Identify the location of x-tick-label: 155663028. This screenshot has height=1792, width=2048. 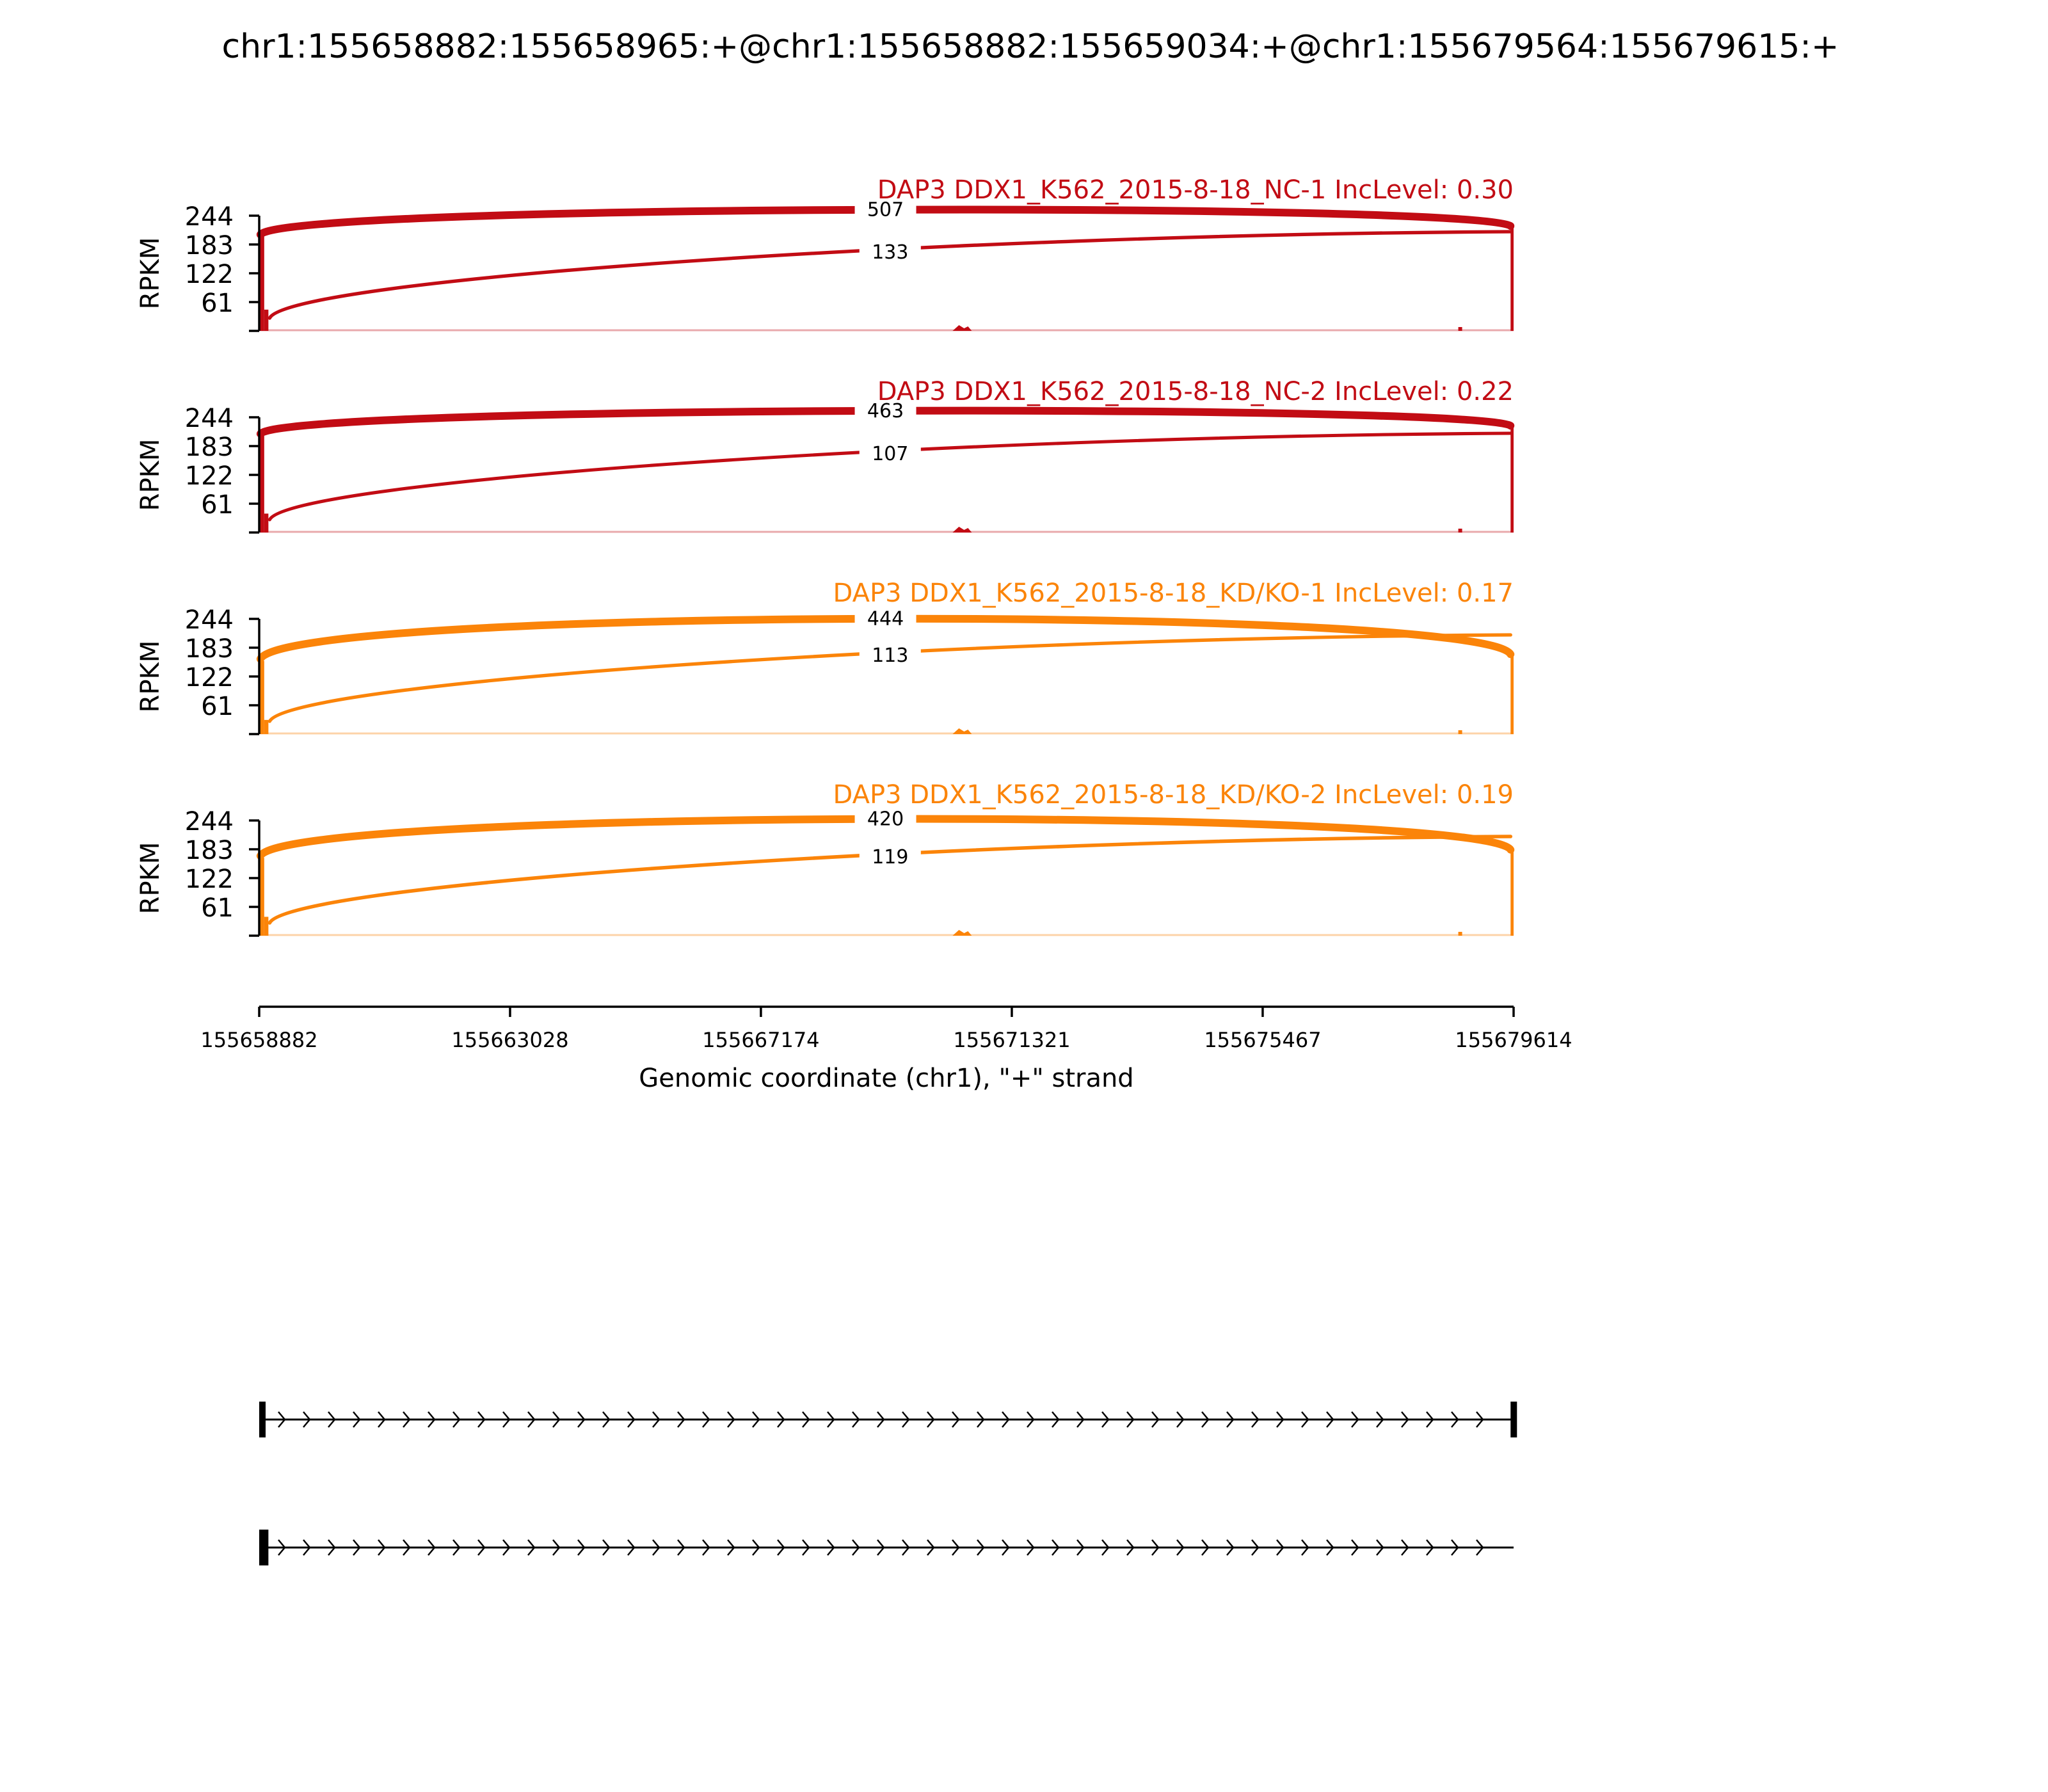
(509, 1040).